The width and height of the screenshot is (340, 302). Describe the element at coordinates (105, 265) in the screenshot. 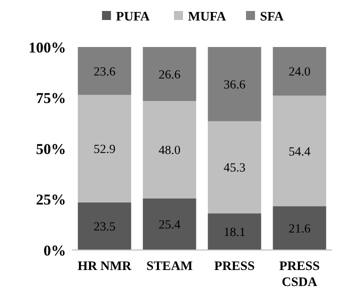

I see `x-tick-label: HR NMR` at that location.